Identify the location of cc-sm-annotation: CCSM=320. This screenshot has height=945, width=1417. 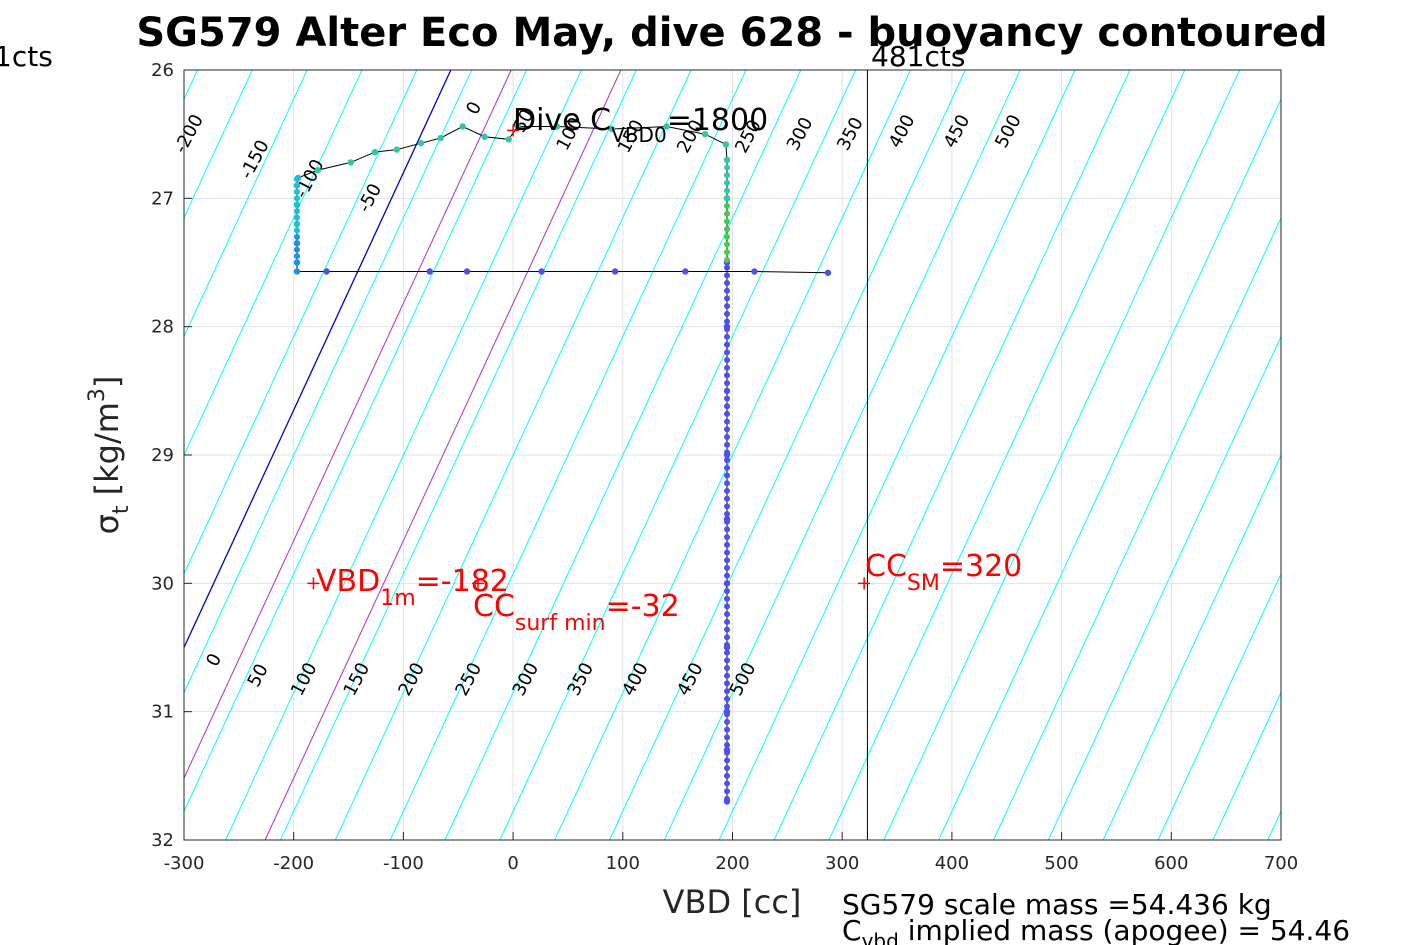
(943, 572).